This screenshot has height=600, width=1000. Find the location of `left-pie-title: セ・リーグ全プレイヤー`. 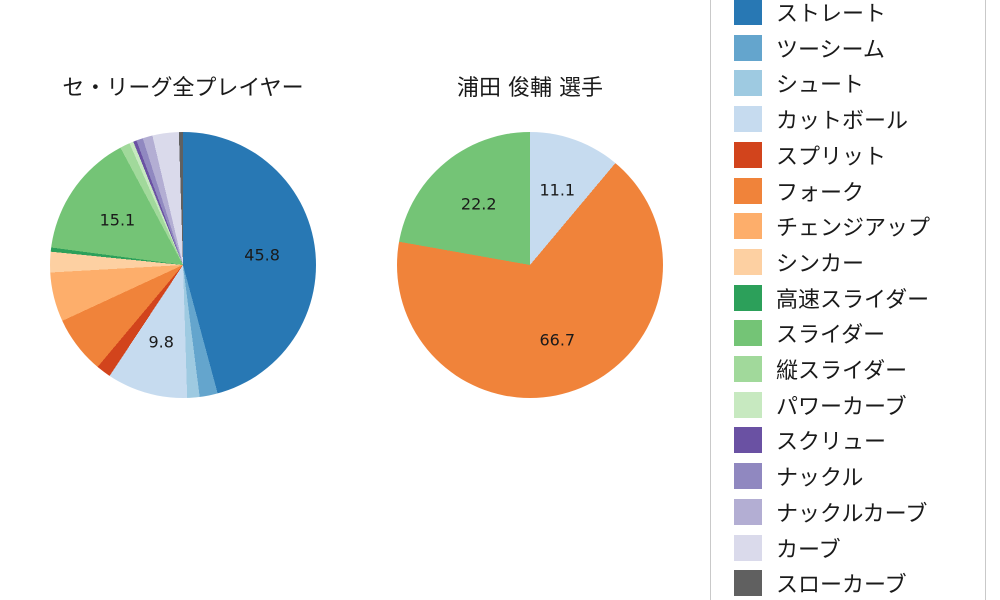

left-pie-title: セ・リーグ全プレイヤー is located at coordinates (183, 88).